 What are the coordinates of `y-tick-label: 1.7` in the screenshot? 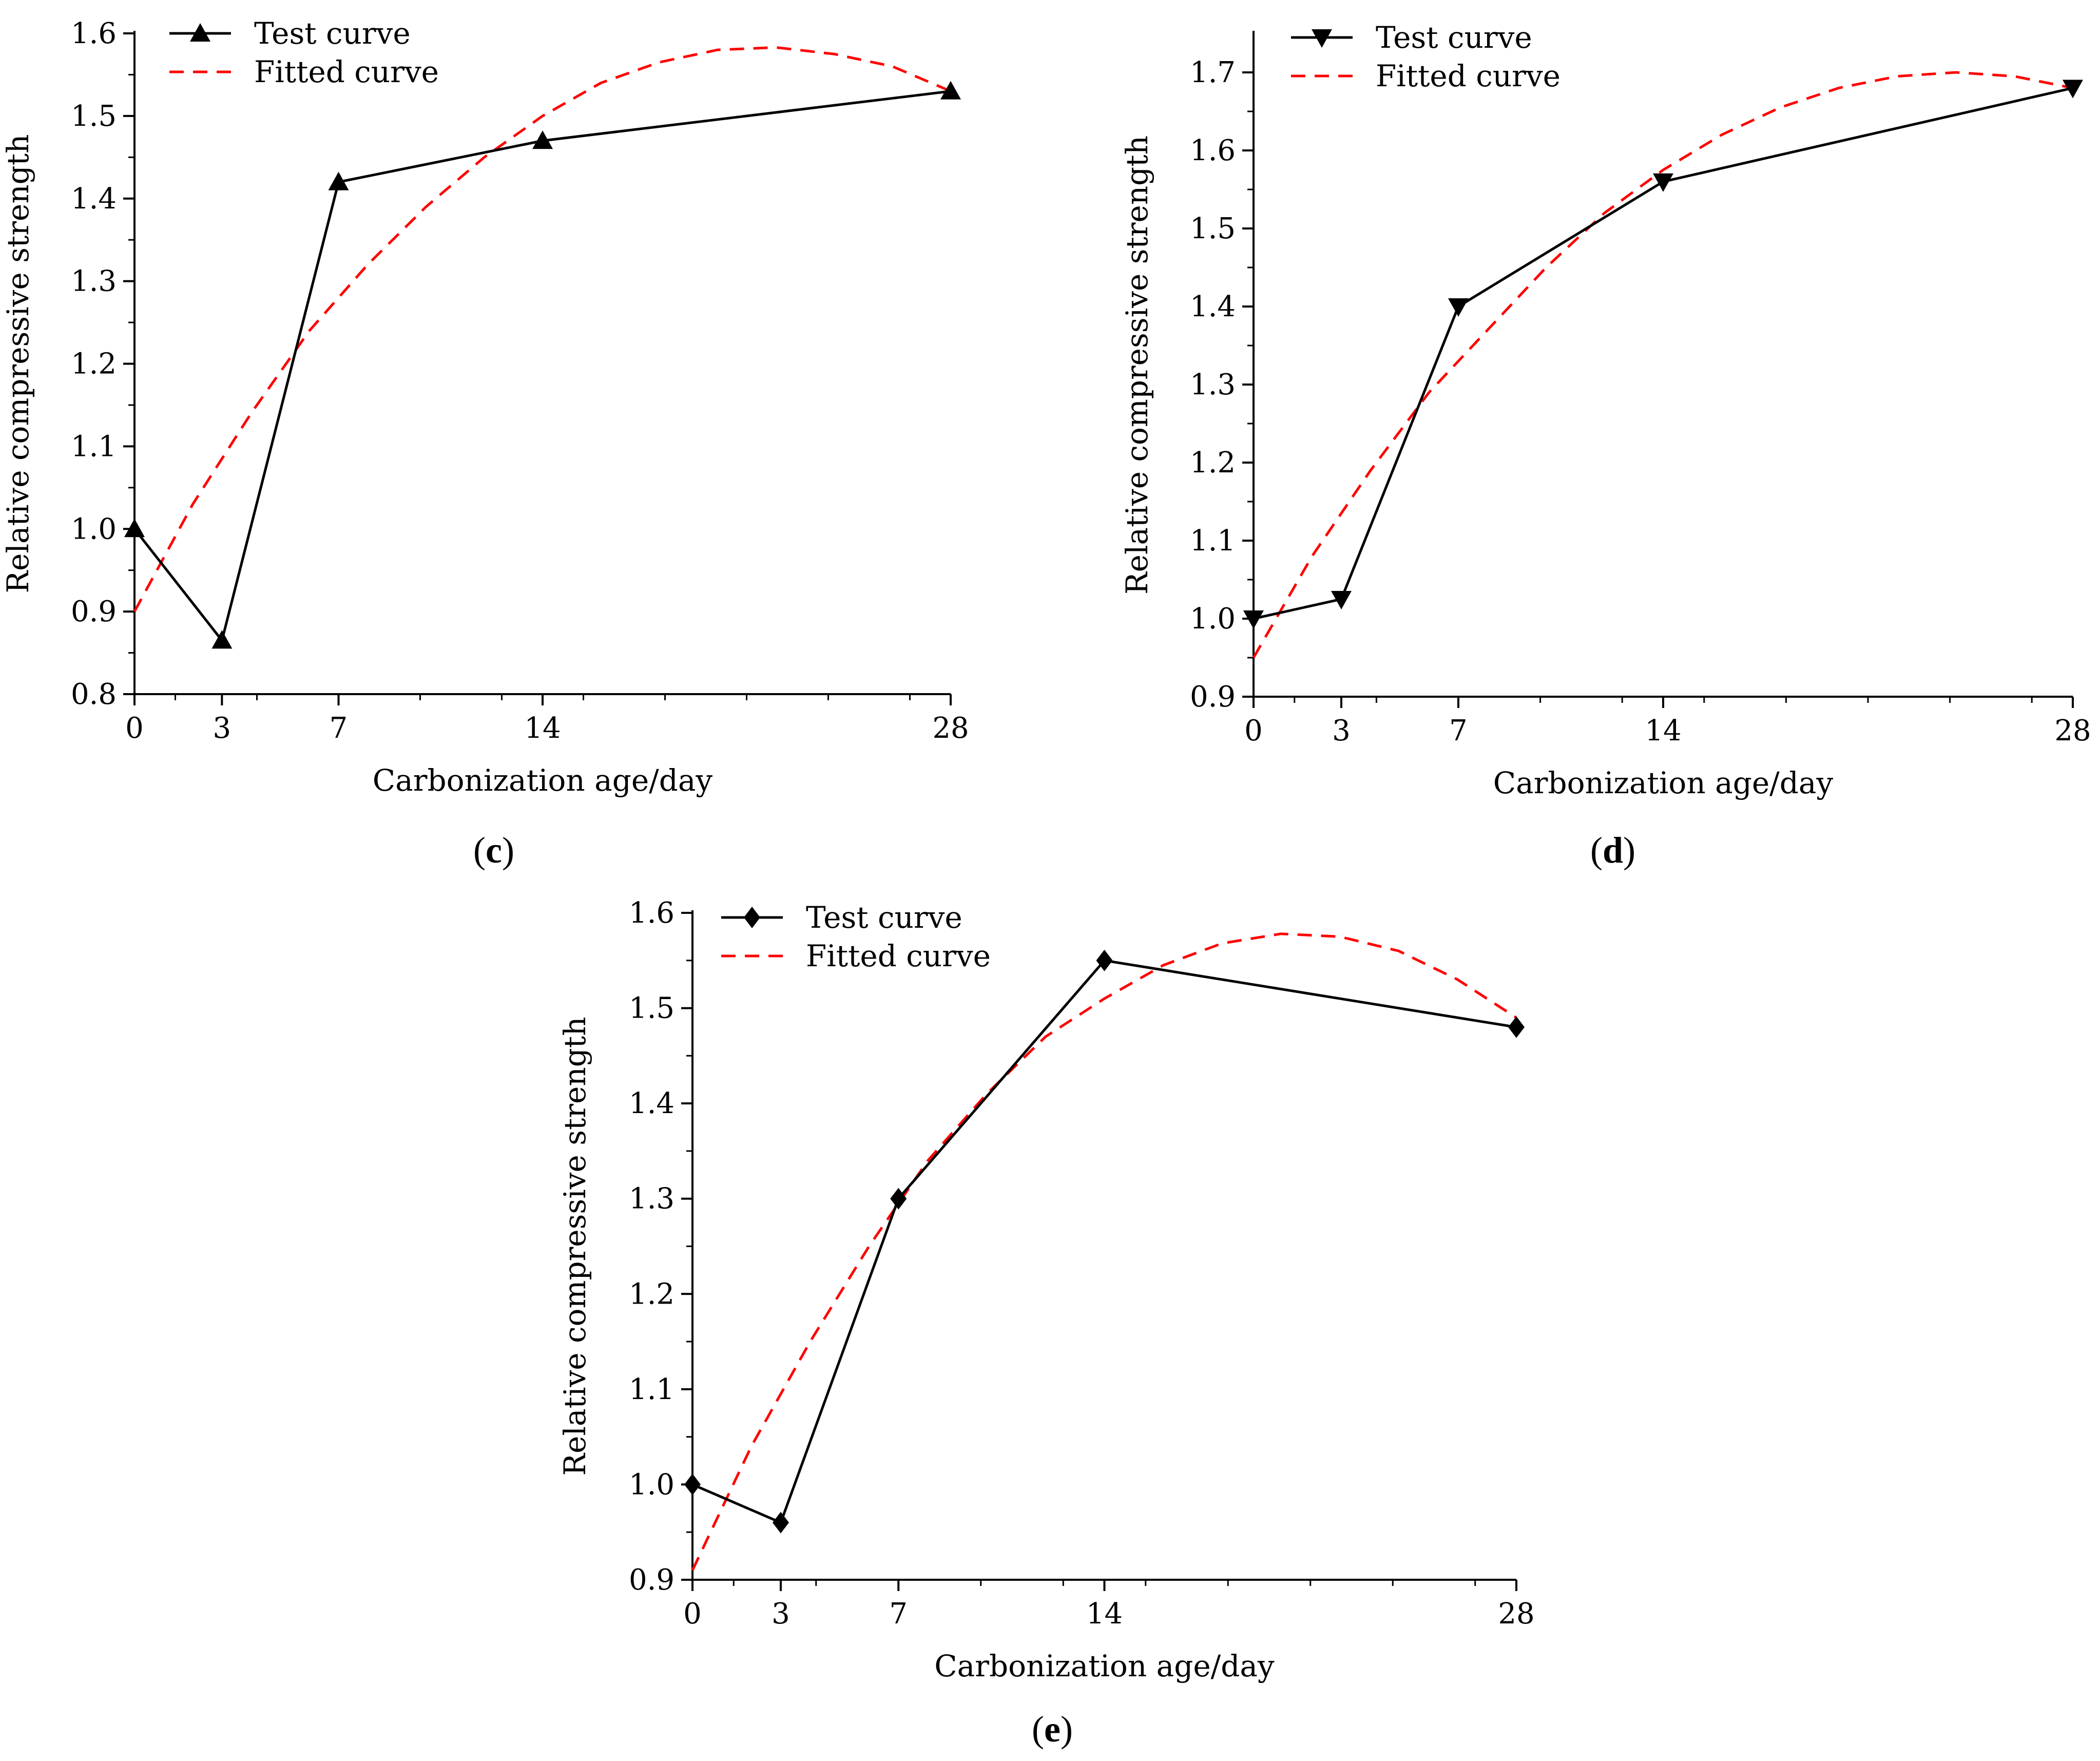 It's located at (1213, 72).